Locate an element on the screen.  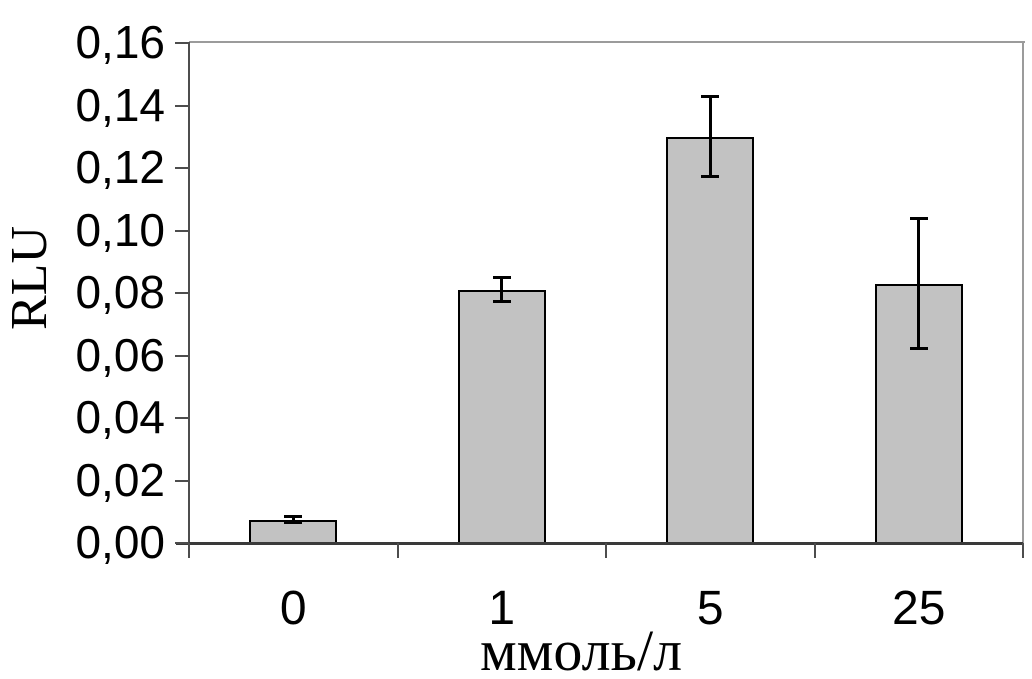
plot-frame-right is located at coordinates (1023, 292).